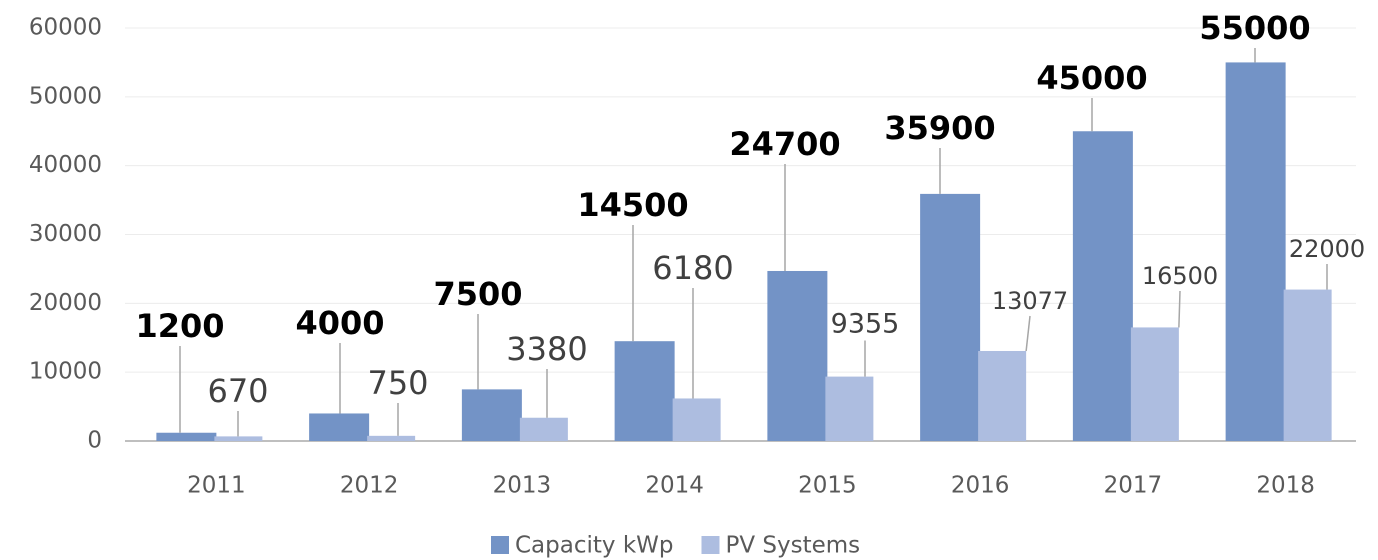 The height and width of the screenshot is (560, 1378). I want to click on data-label: 45000, so click(1091, 78).